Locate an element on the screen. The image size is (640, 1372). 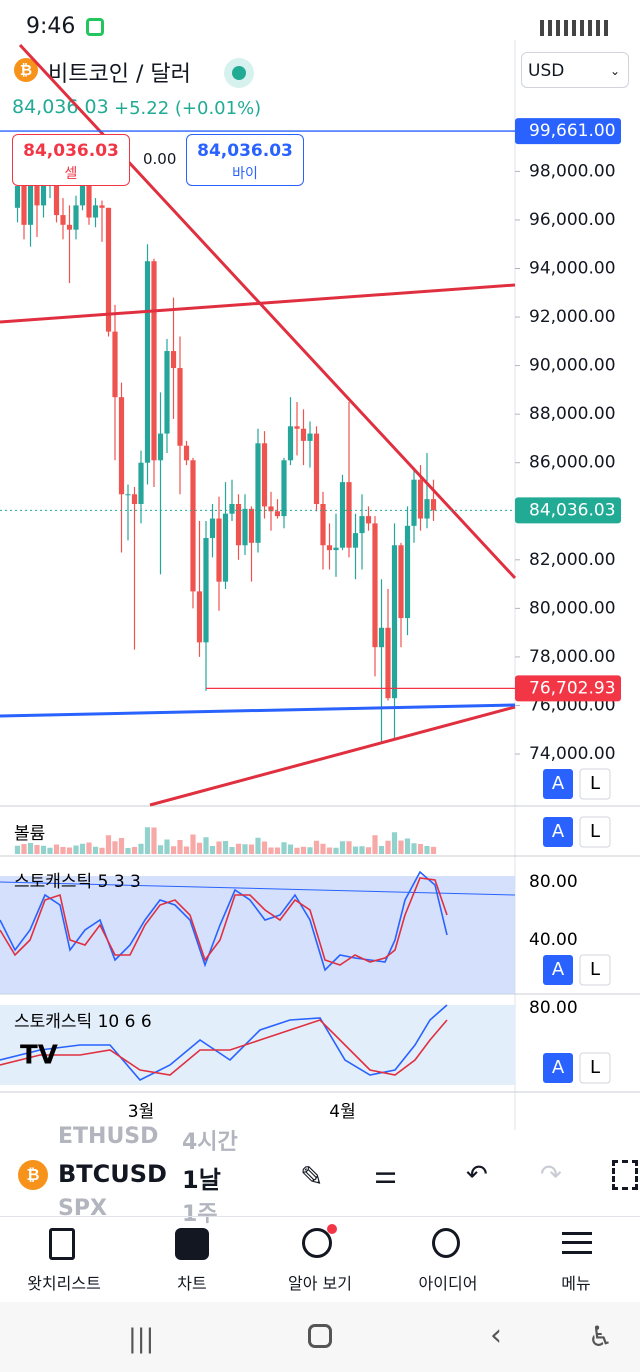
toolbar-symbol: BTCUSD is located at coordinates (112, 1174).